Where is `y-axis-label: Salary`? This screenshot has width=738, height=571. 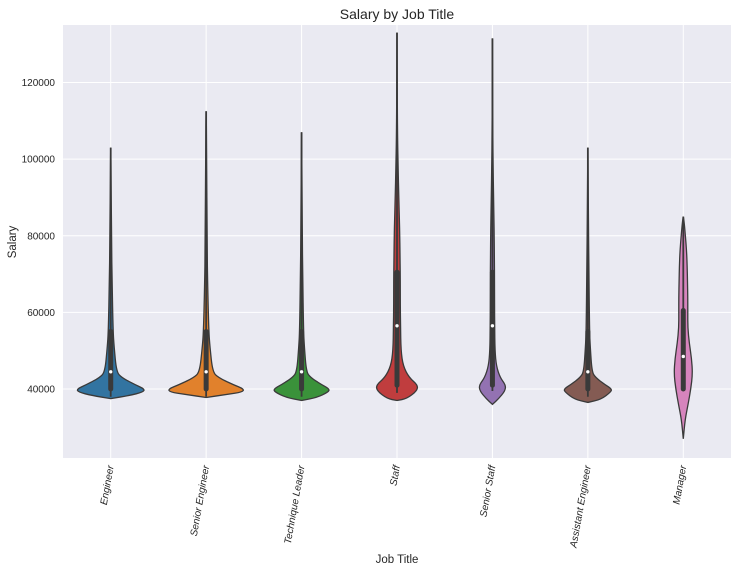
y-axis-label: Salary is located at coordinates (13, 241).